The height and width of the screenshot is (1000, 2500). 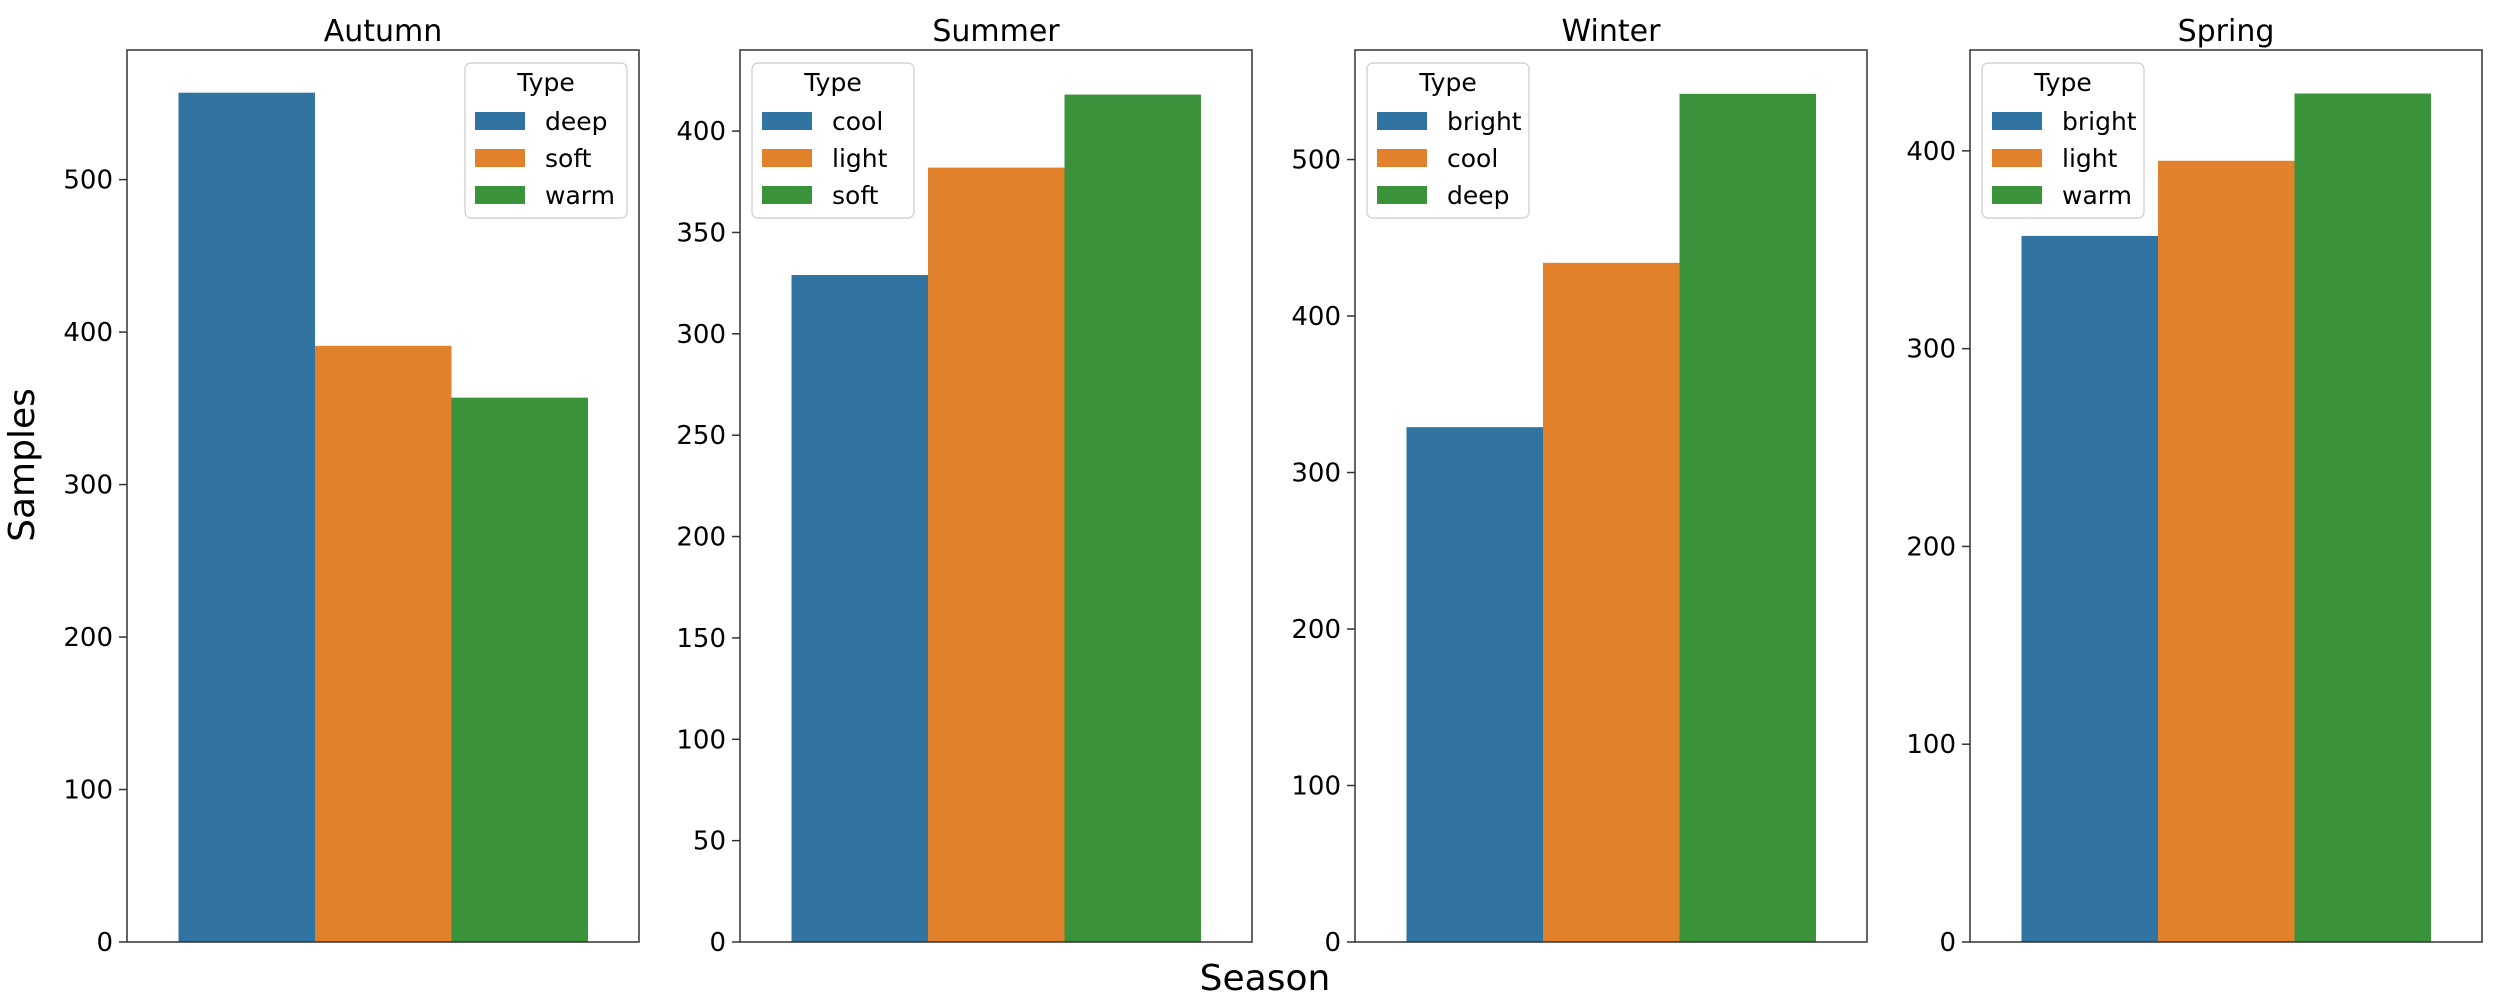 I want to click on panel-title: Summer, so click(x=996, y=31).